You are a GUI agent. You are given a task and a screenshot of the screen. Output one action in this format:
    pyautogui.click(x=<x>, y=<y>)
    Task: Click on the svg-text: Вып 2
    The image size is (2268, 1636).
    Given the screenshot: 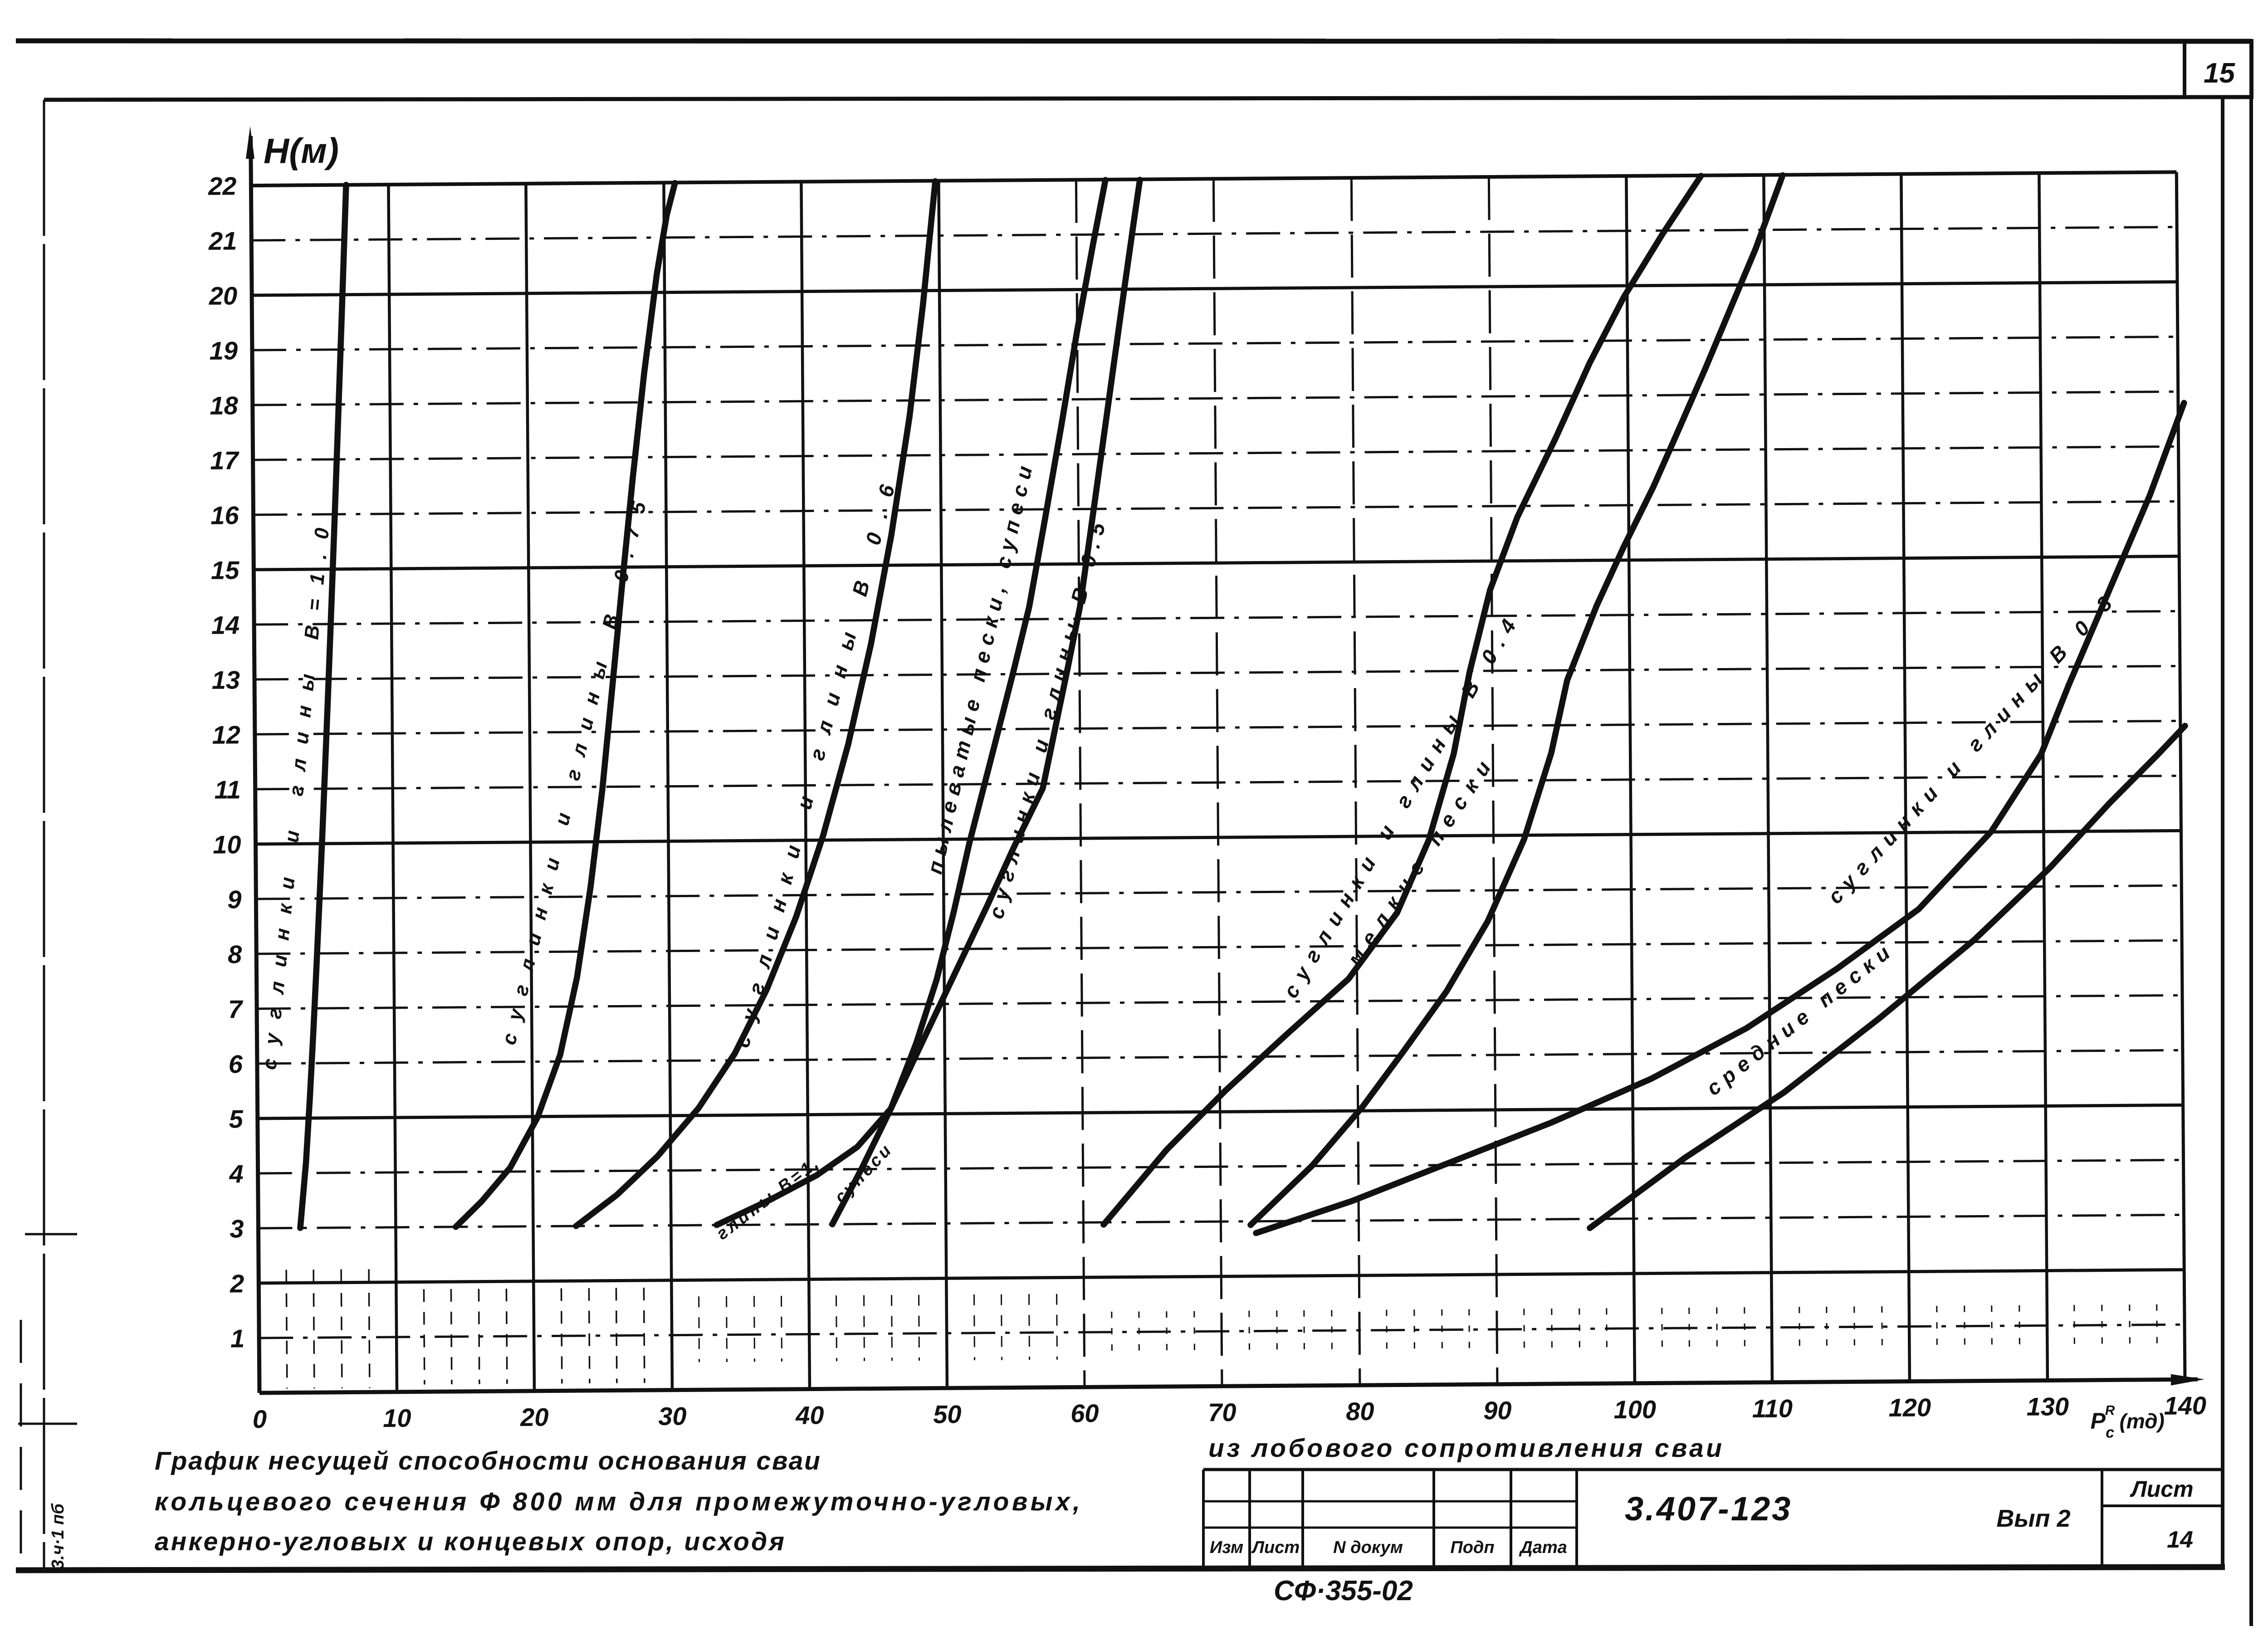 What is the action you would take?
    pyautogui.click(x=2033, y=1518)
    